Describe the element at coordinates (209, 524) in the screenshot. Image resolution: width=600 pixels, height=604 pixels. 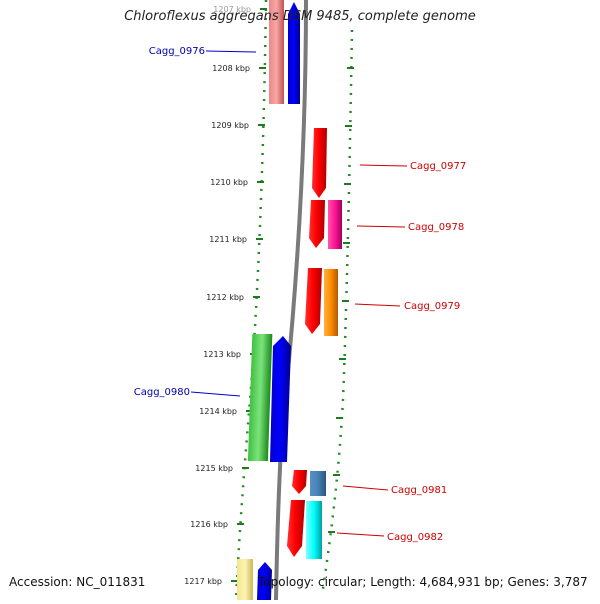
I see `tick-label: 1216 kbp` at that location.